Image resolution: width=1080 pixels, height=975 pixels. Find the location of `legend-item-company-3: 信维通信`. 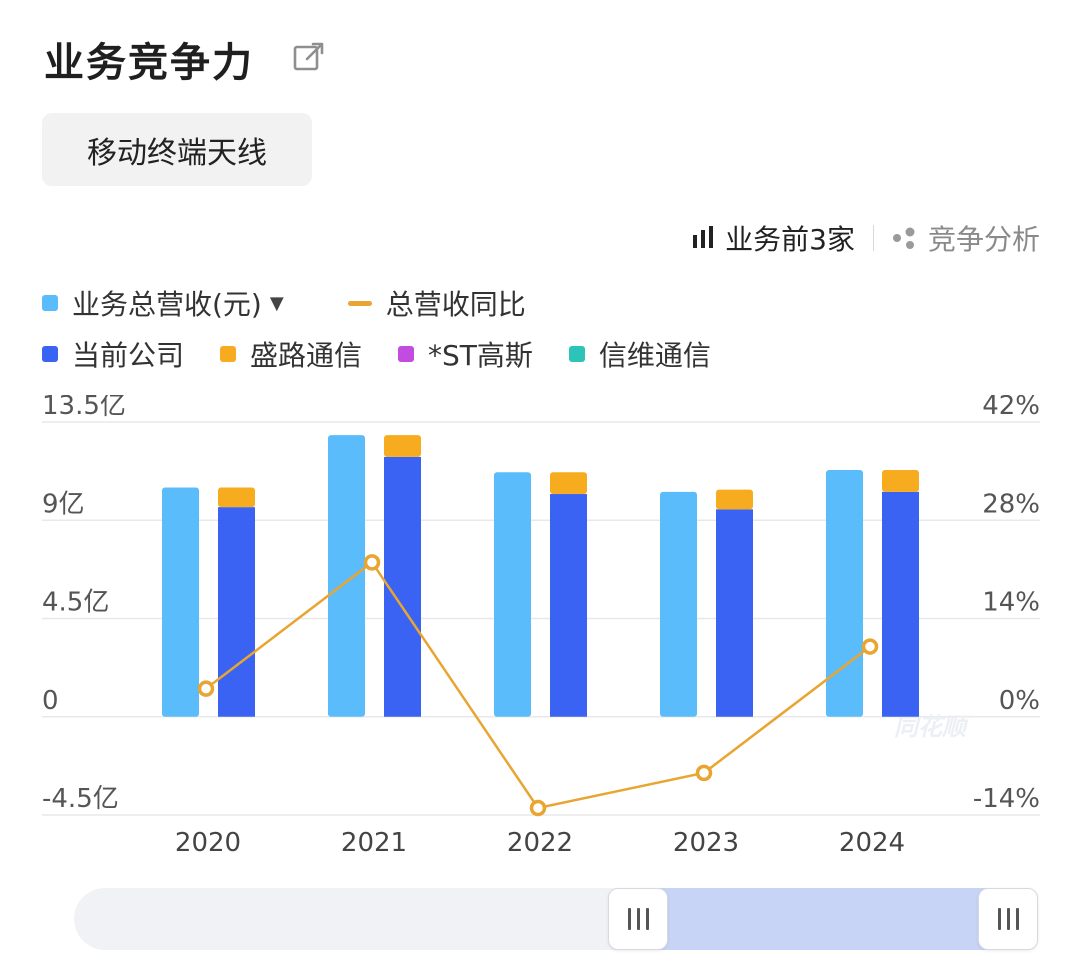

legend-item-company-3: 信维通信 is located at coordinates (639, 354).